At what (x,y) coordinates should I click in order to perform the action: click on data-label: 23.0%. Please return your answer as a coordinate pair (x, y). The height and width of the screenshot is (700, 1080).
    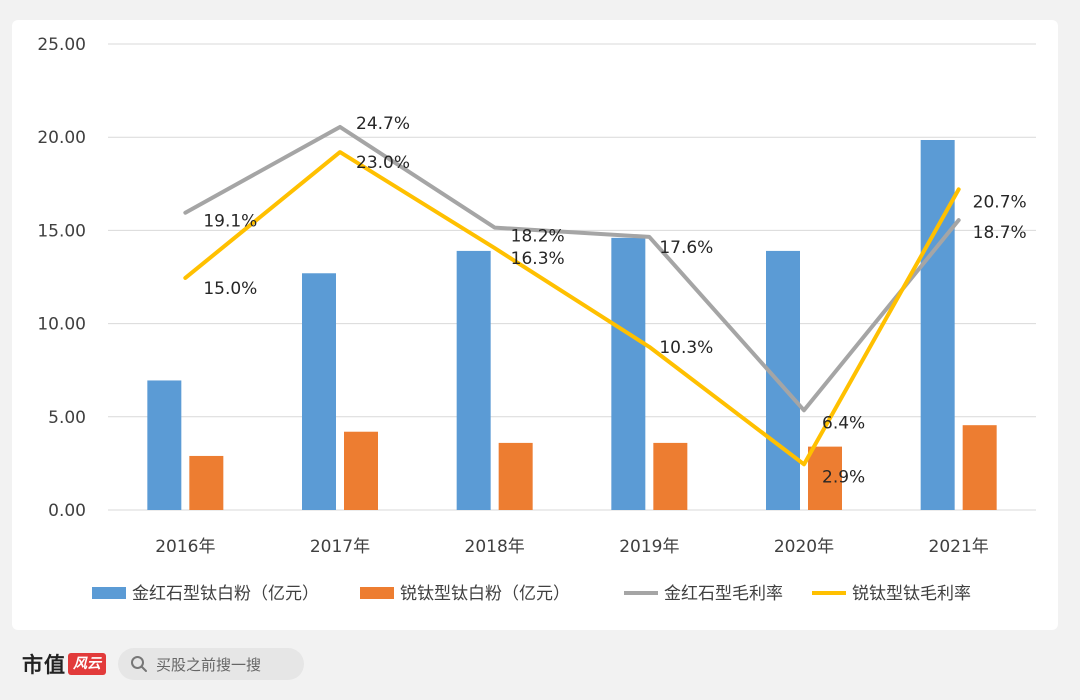
    Looking at the image, I should click on (383, 163).